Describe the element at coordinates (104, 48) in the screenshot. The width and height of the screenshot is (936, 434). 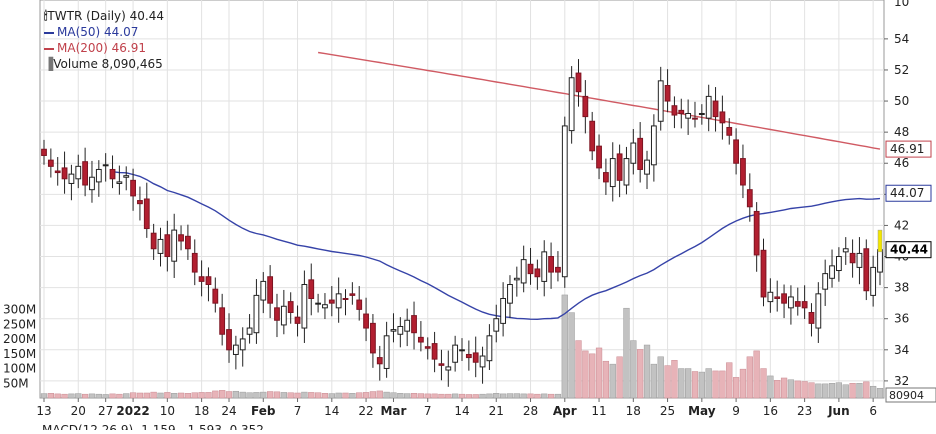
I see `legend-ma200: MA(200) 46.91` at that location.